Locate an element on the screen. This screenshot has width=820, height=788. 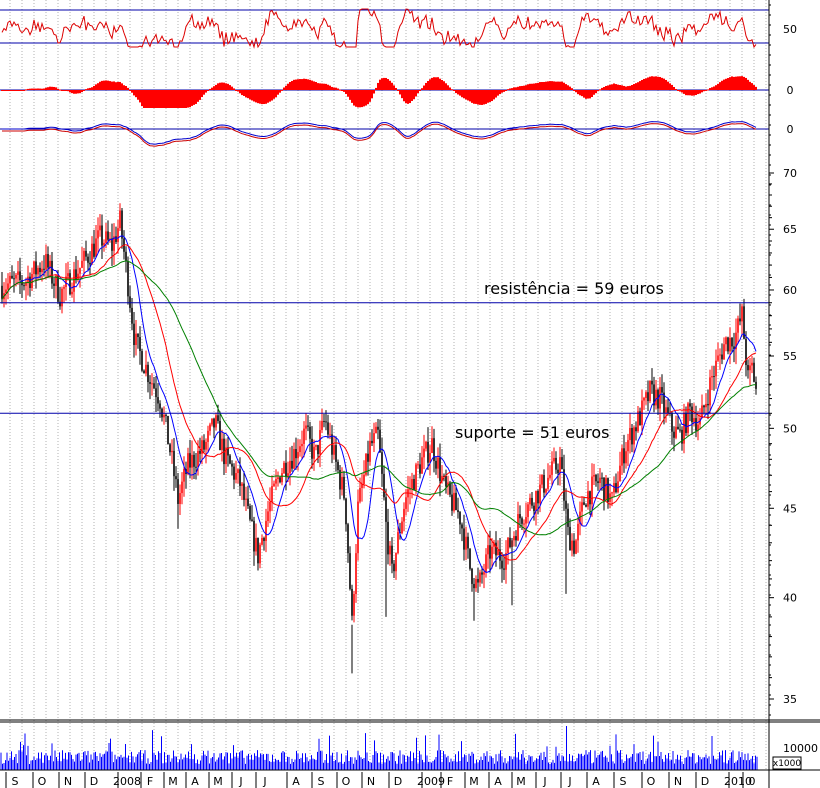
time-label: 2010 is located at coordinates (738, 781).